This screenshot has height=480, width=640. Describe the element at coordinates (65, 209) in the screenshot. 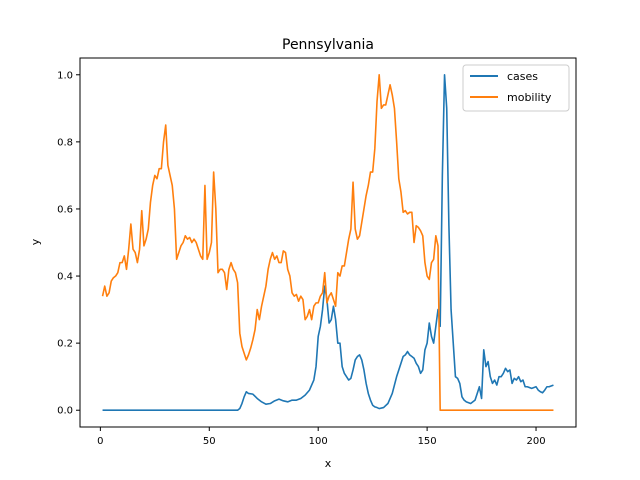

I see `y-tick-label: 0.6` at that location.